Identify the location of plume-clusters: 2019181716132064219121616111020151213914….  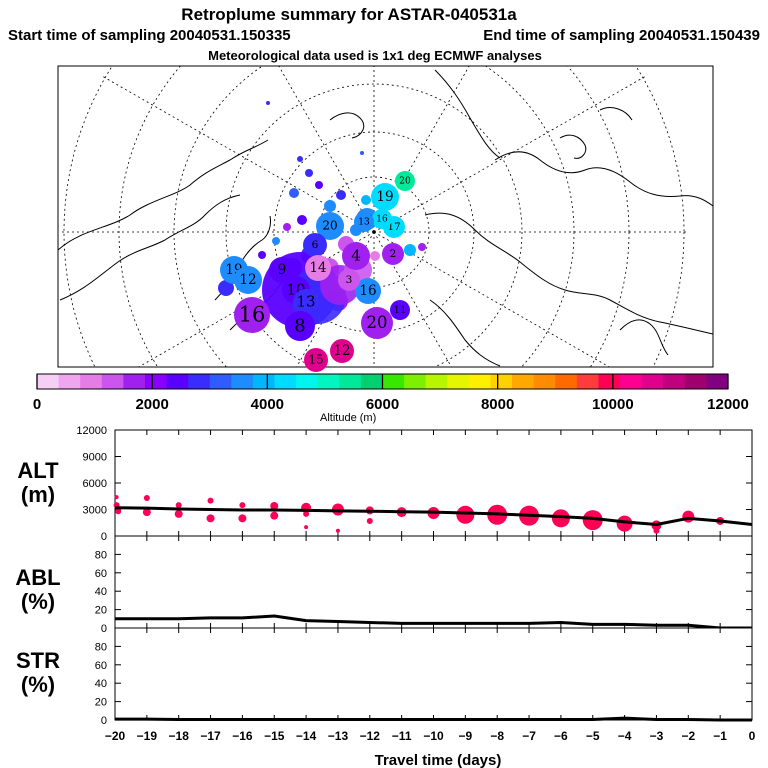
(322, 236).